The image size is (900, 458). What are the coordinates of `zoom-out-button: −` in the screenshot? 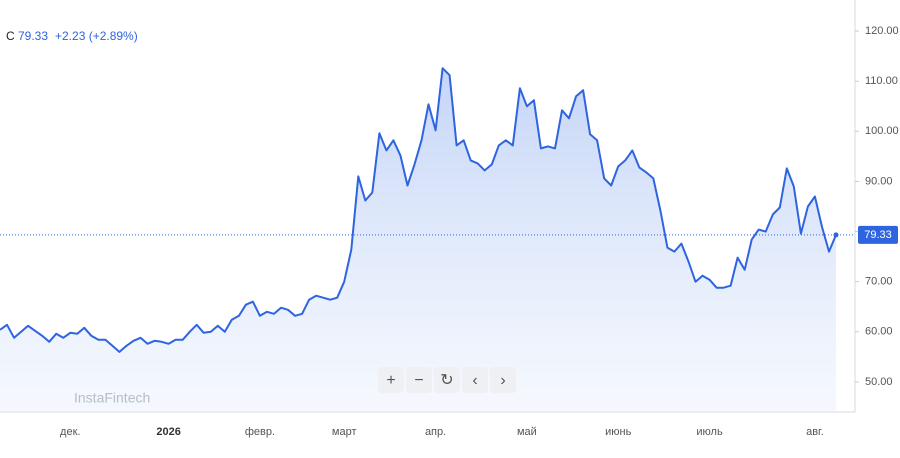 It's located at (419, 380).